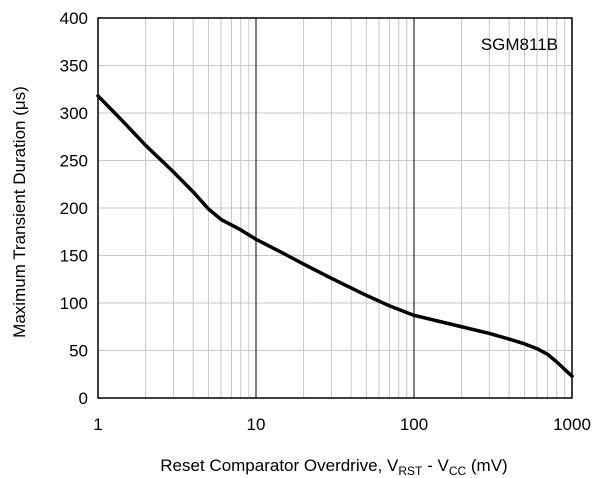 The image size is (595, 478). I want to click on x-axis-title-end: (mV), so click(487, 465).